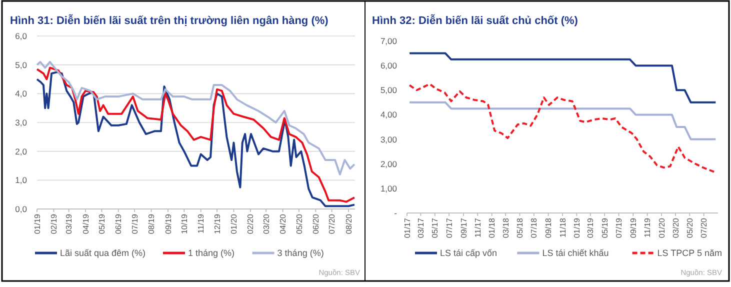 The height and width of the screenshot is (287, 731). I want to click on x-tick-label: 04/20, so click(283, 223).